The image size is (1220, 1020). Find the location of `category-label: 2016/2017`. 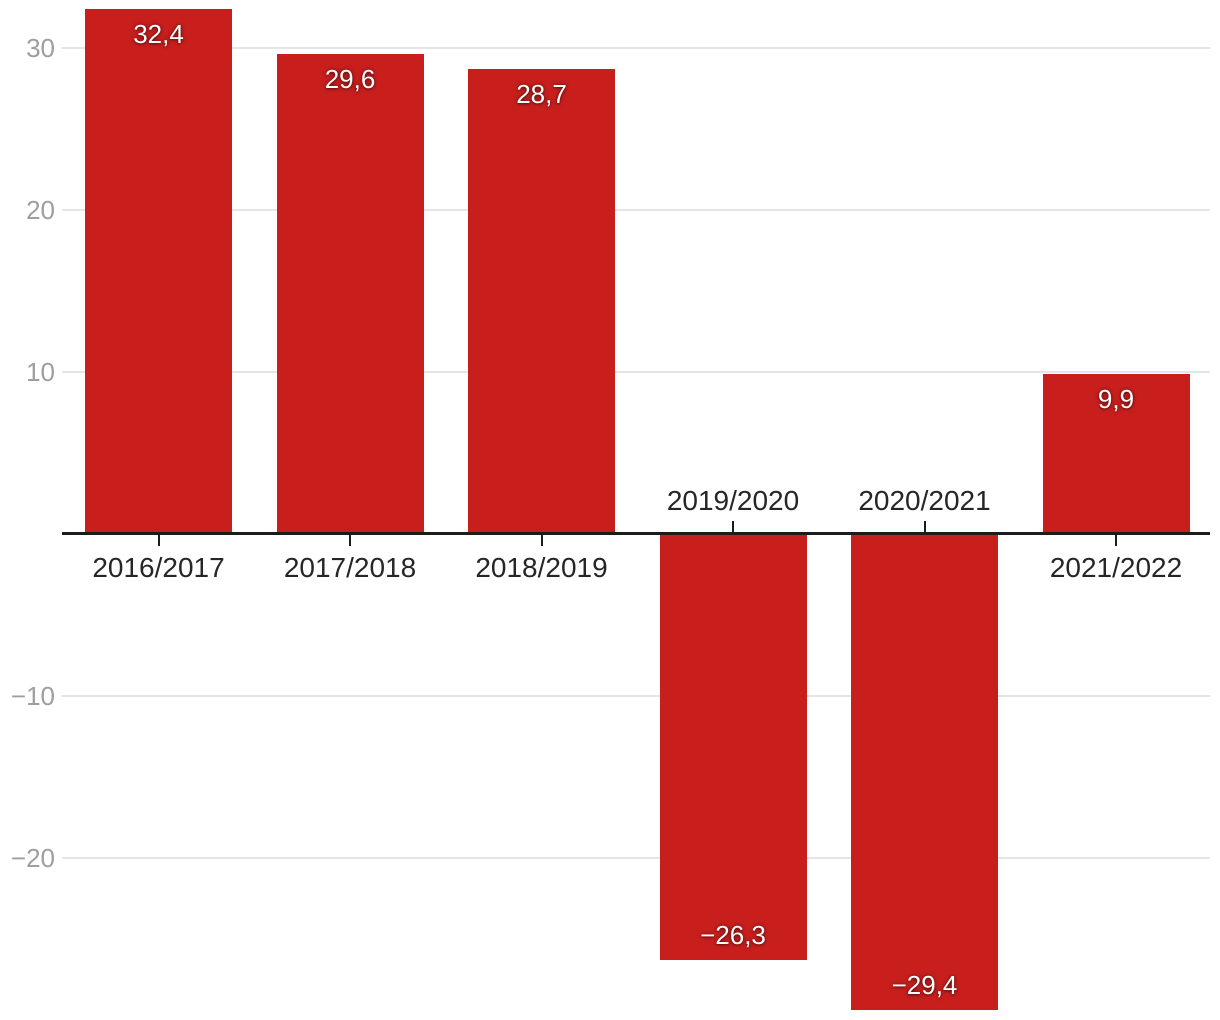

category-label: 2016/2017 is located at coordinates (158, 567).